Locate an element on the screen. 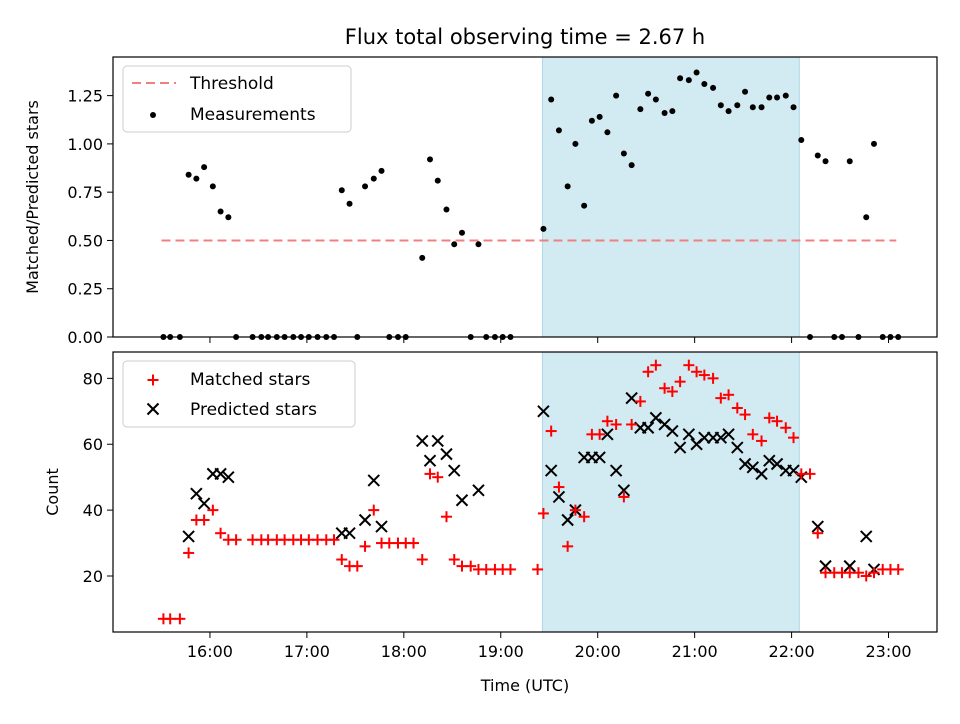 The image size is (960, 724). bottom-y-axis-label: Count is located at coordinates (52, 492).